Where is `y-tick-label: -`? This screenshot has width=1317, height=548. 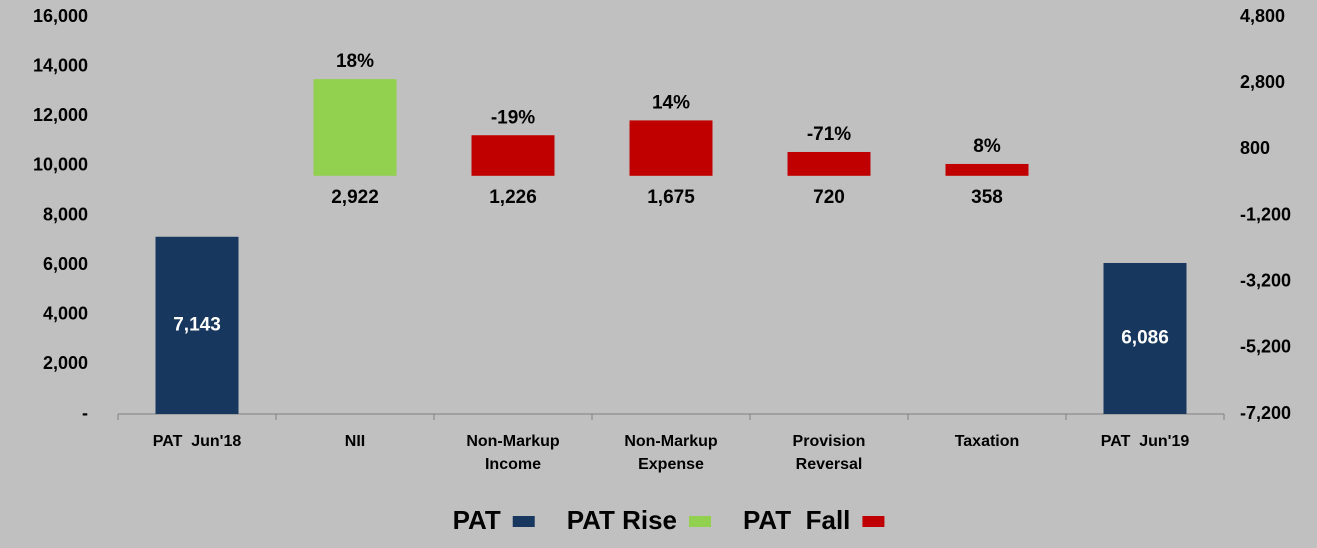 y-tick-label: - is located at coordinates (85, 413).